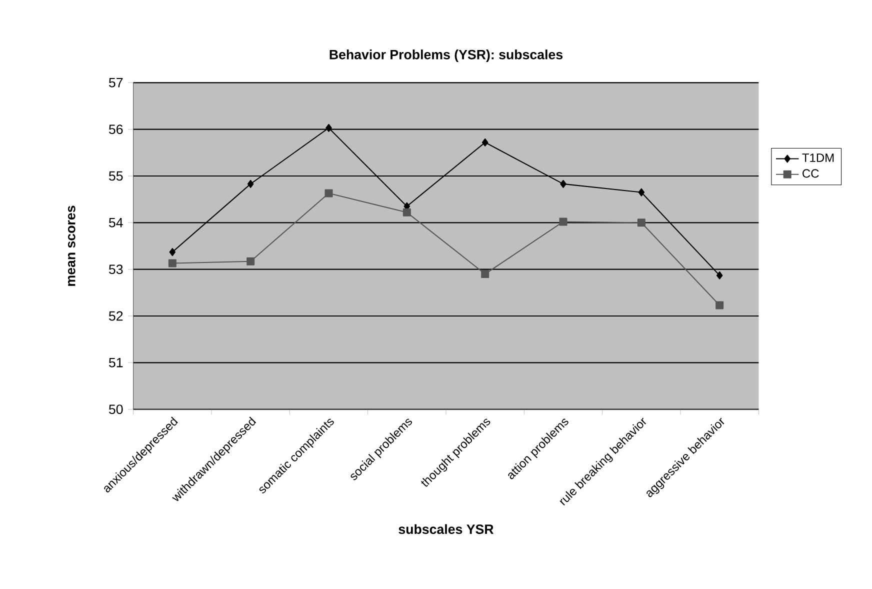 The width and height of the screenshot is (872, 589). Describe the element at coordinates (810, 173) in the screenshot. I see `legend-label: CC` at that location.